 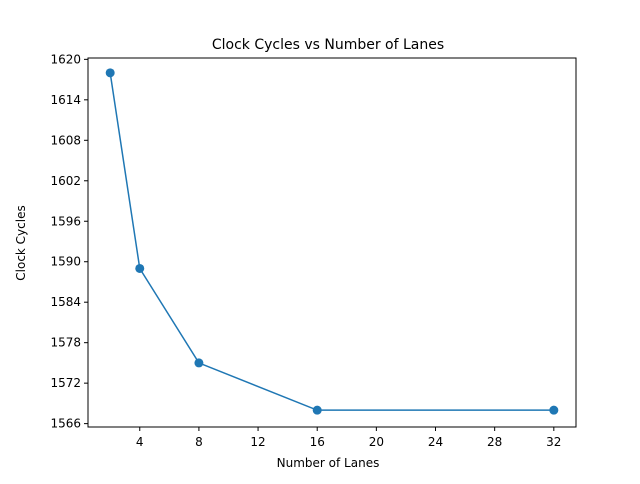 What do you see at coordinates (328, 463) in the screenshot?
I see `x-axis-label: Number of Lanes` at bounding box center [328, 463].